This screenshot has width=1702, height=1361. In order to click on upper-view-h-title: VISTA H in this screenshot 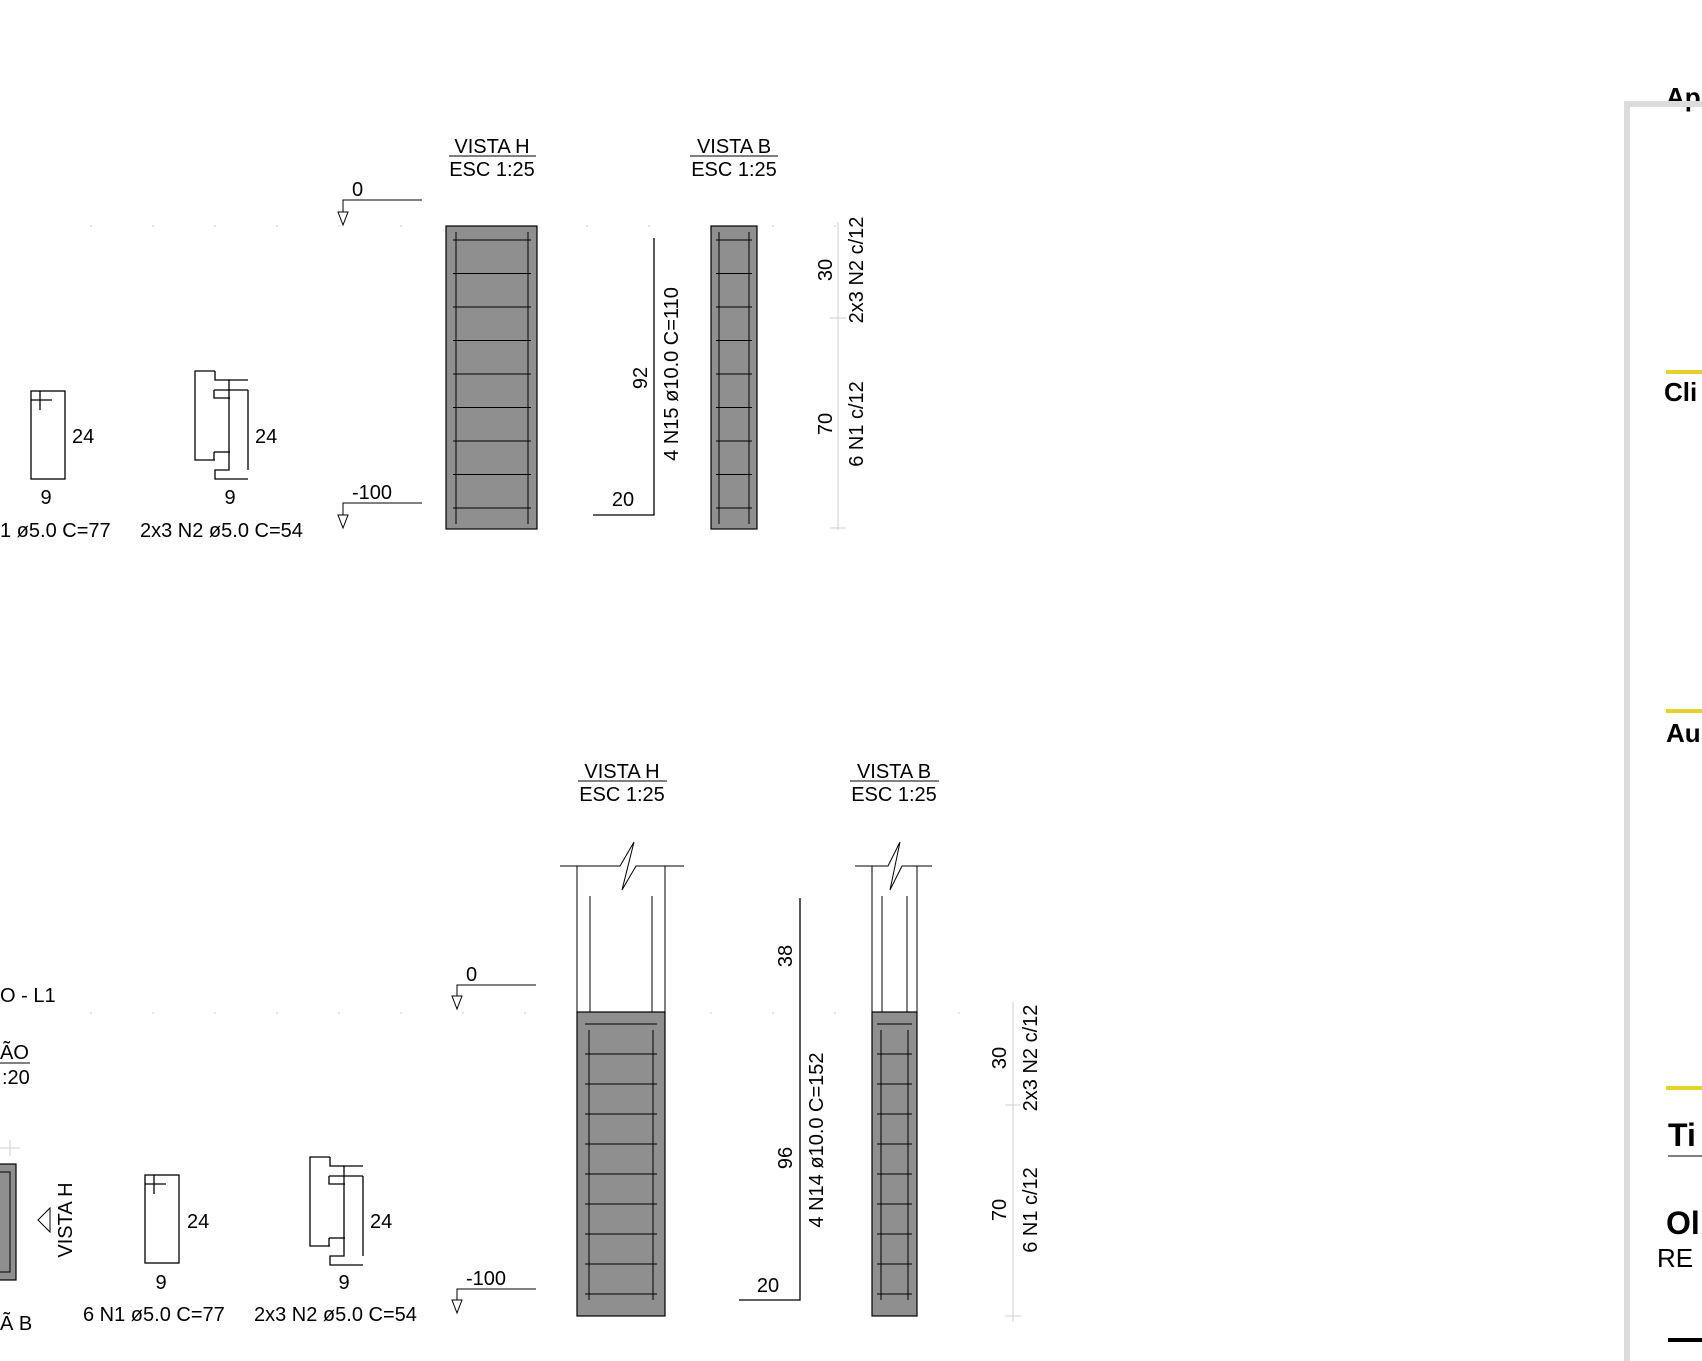, I will do `click(491, 147)`.